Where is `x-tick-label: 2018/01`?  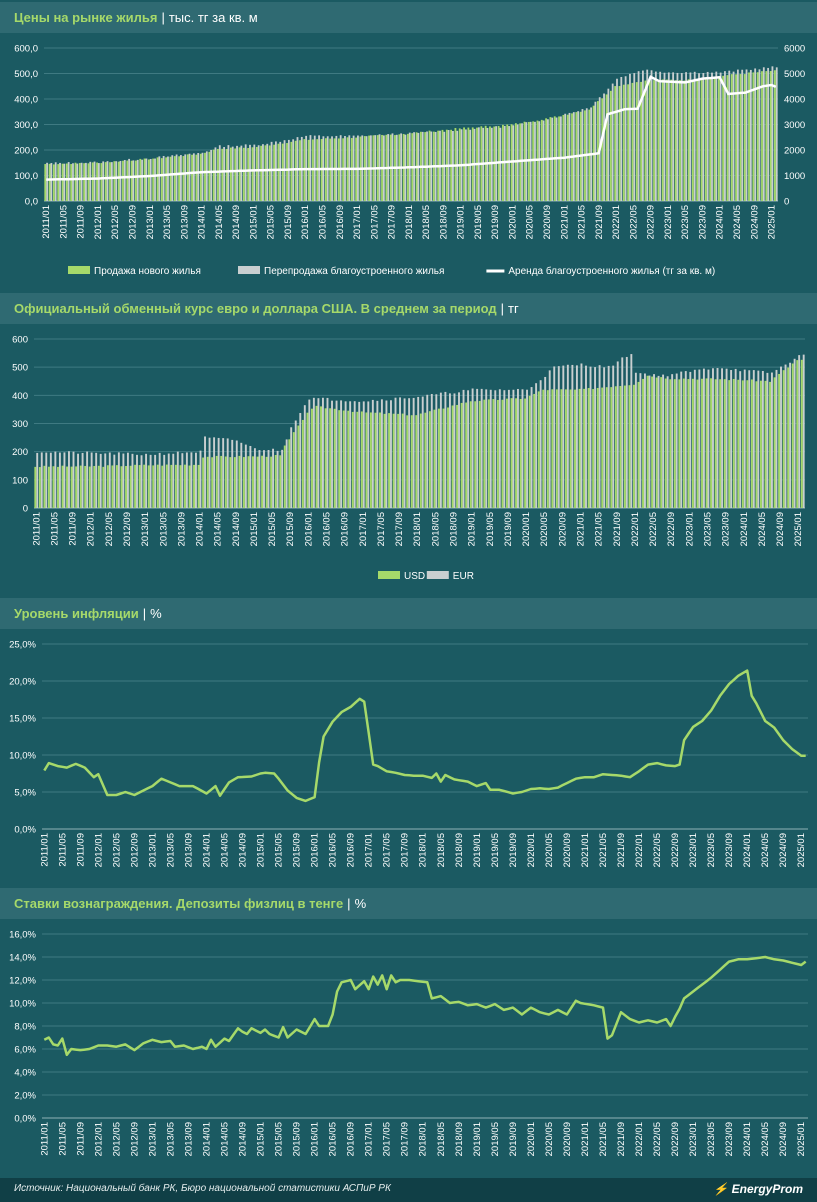 x-tick-label: 2018/01 is located at coordinates (417, 529).